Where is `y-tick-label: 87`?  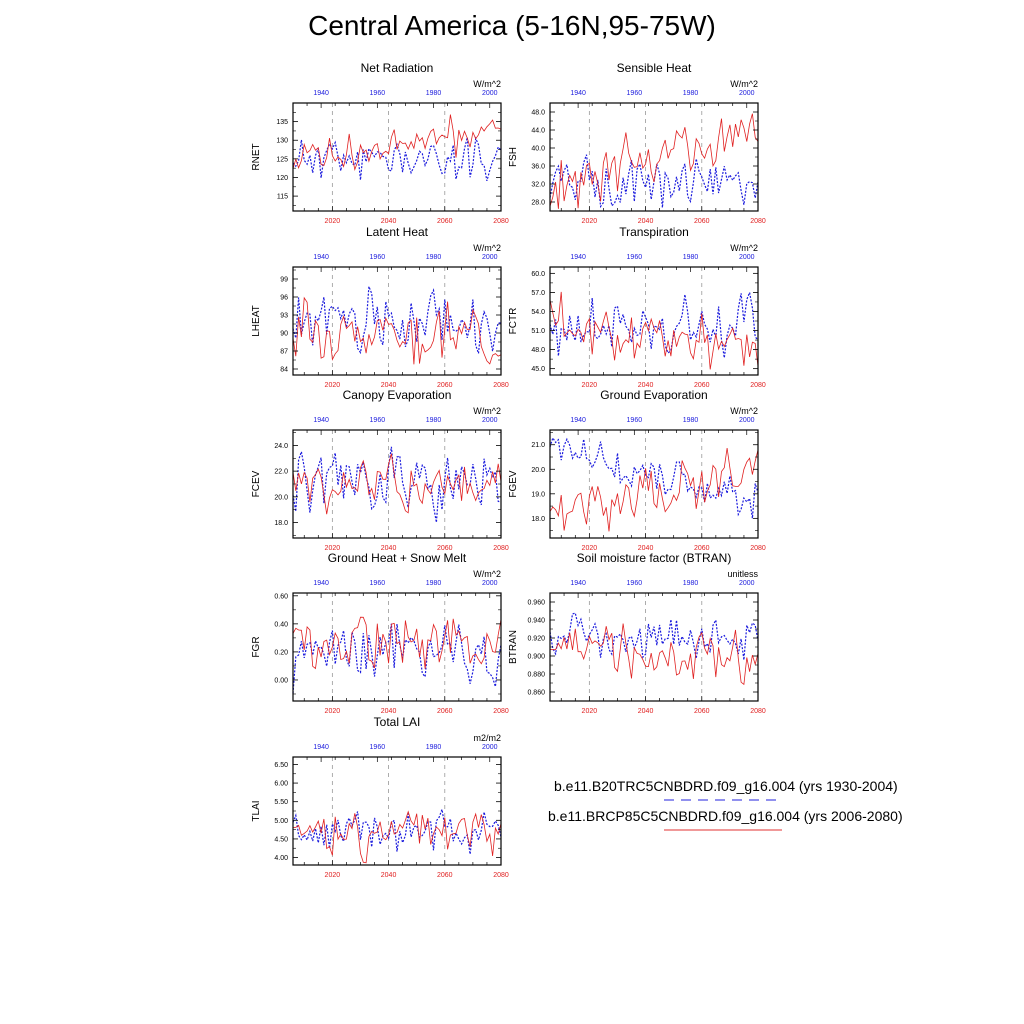 y-tick-label: 87 is located at coordinates (284, 352).